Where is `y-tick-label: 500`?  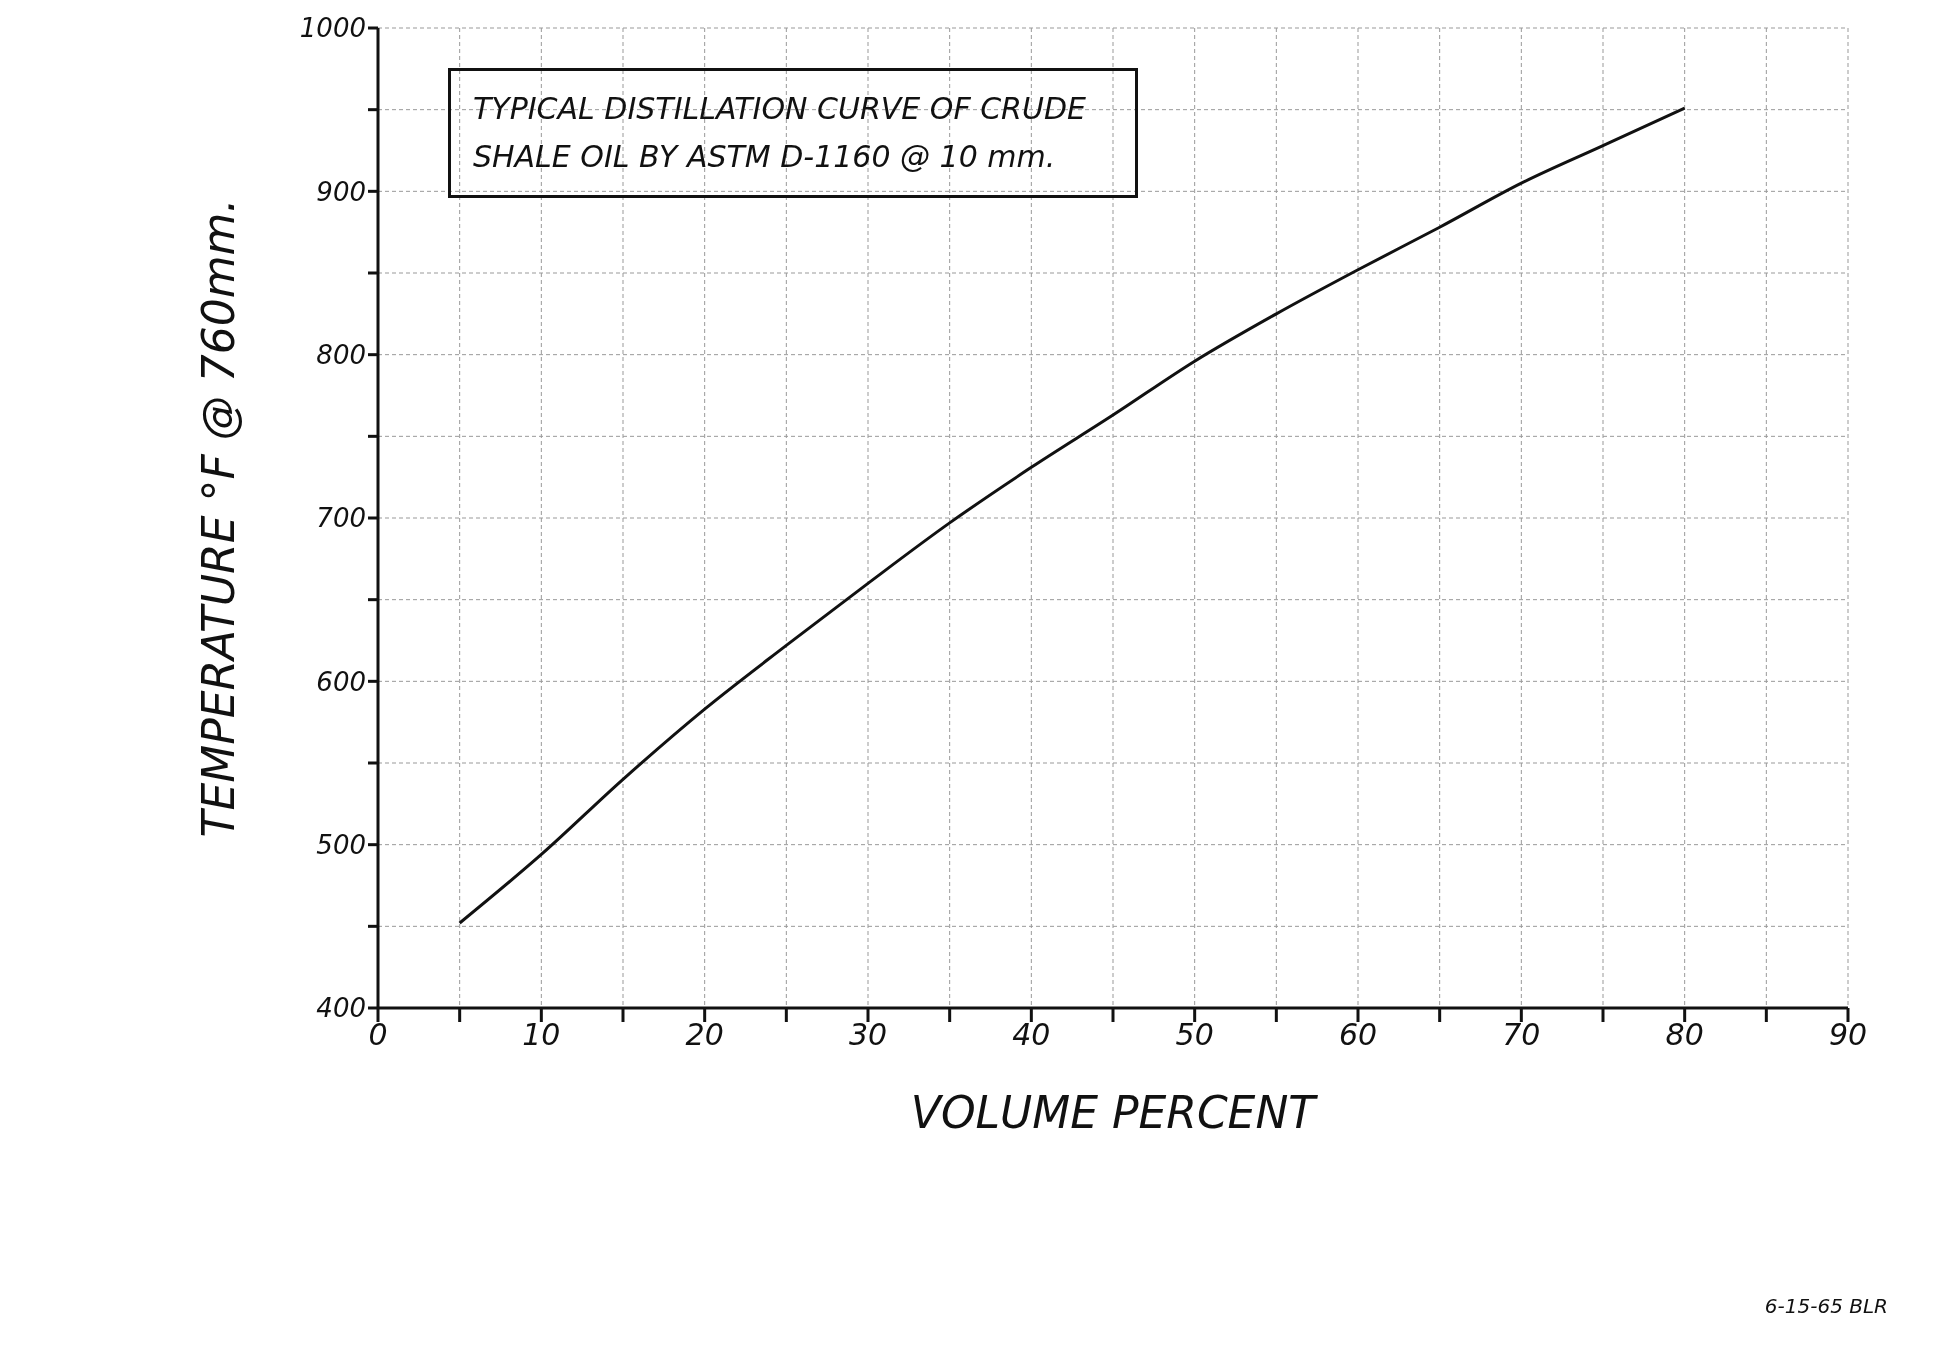
y-tick-label: 500 is located at coordinates (341, 844).